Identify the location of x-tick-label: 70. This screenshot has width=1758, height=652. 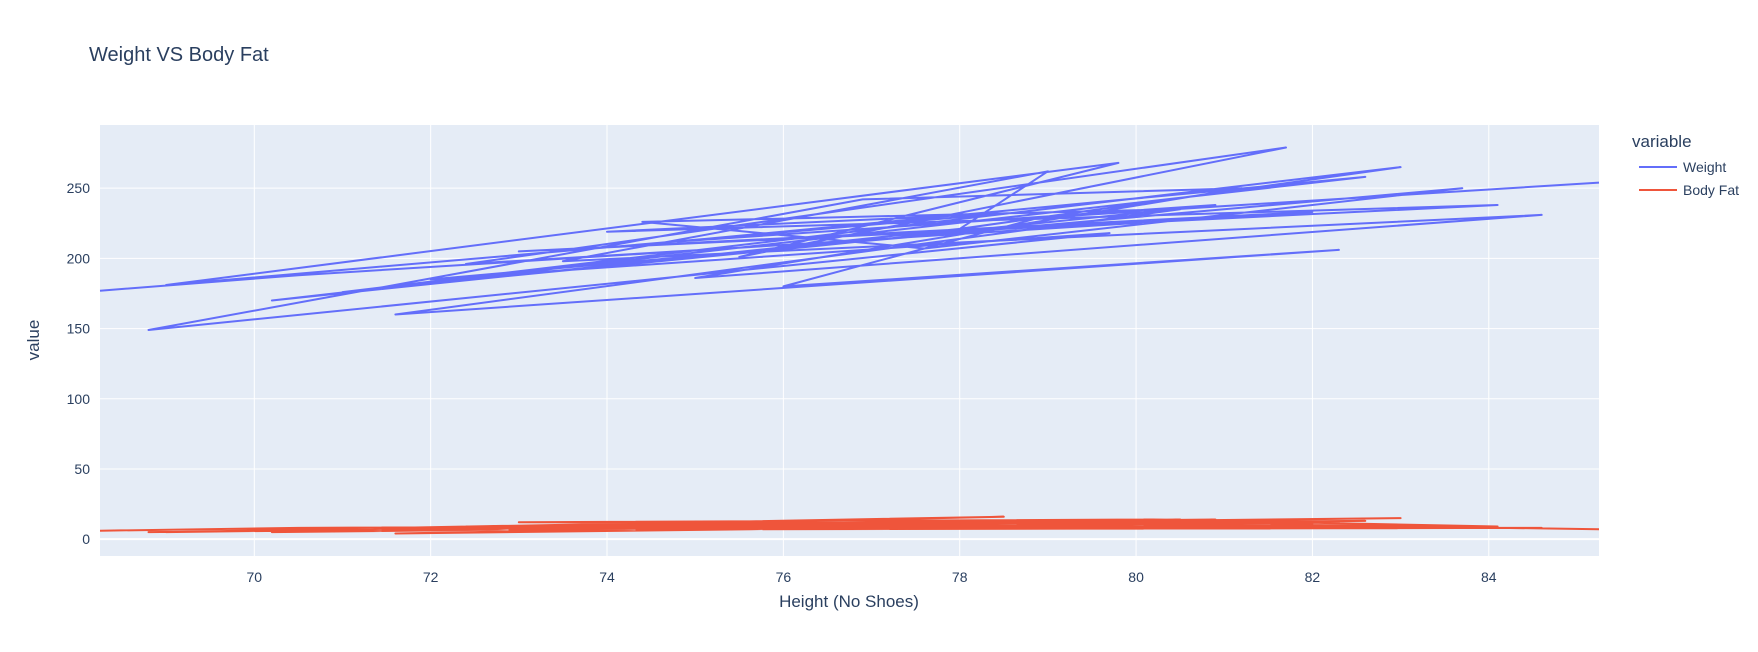
(255, 577).